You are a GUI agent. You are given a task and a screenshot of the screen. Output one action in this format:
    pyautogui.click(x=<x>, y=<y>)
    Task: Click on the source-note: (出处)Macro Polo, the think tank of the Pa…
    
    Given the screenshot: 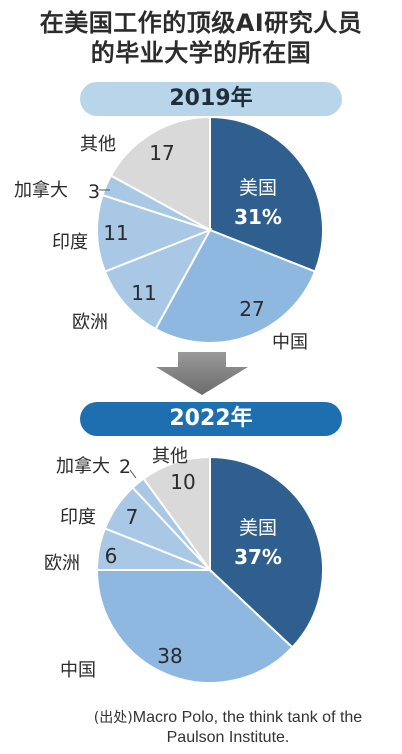 What is the action you would take?
    pyautogui.click(x=228, y=727)
    